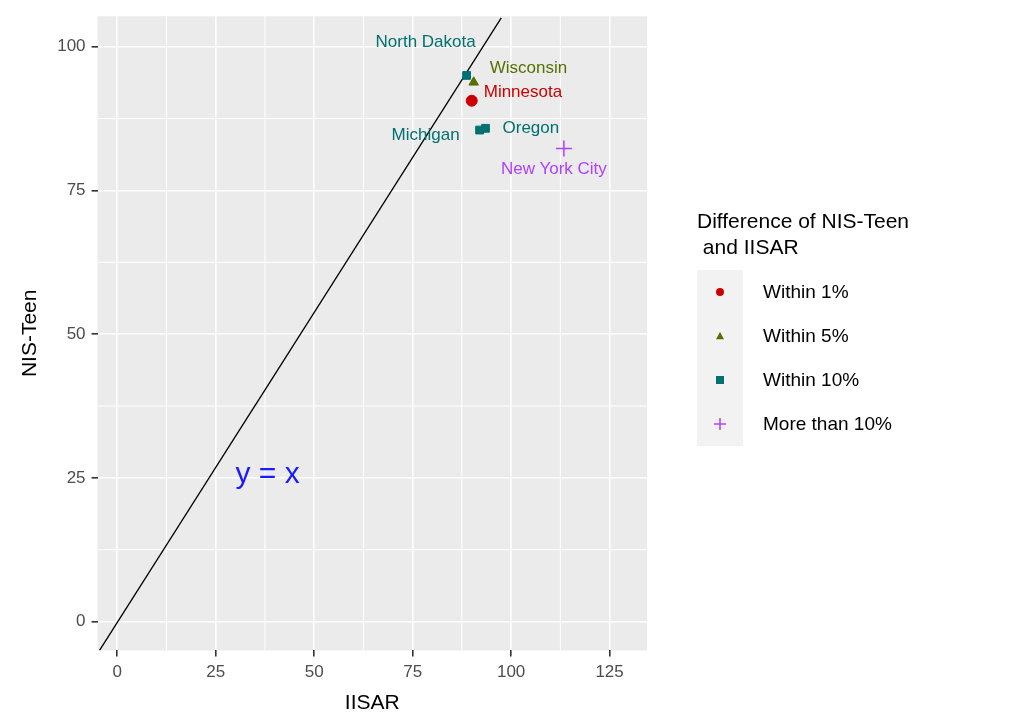 The width and height of the screenshot is (1036, 723). What do you see at coordinates (216, 672) in the screenshot?
I see `x-tick-label: 25` at bounding box center [216, 672].